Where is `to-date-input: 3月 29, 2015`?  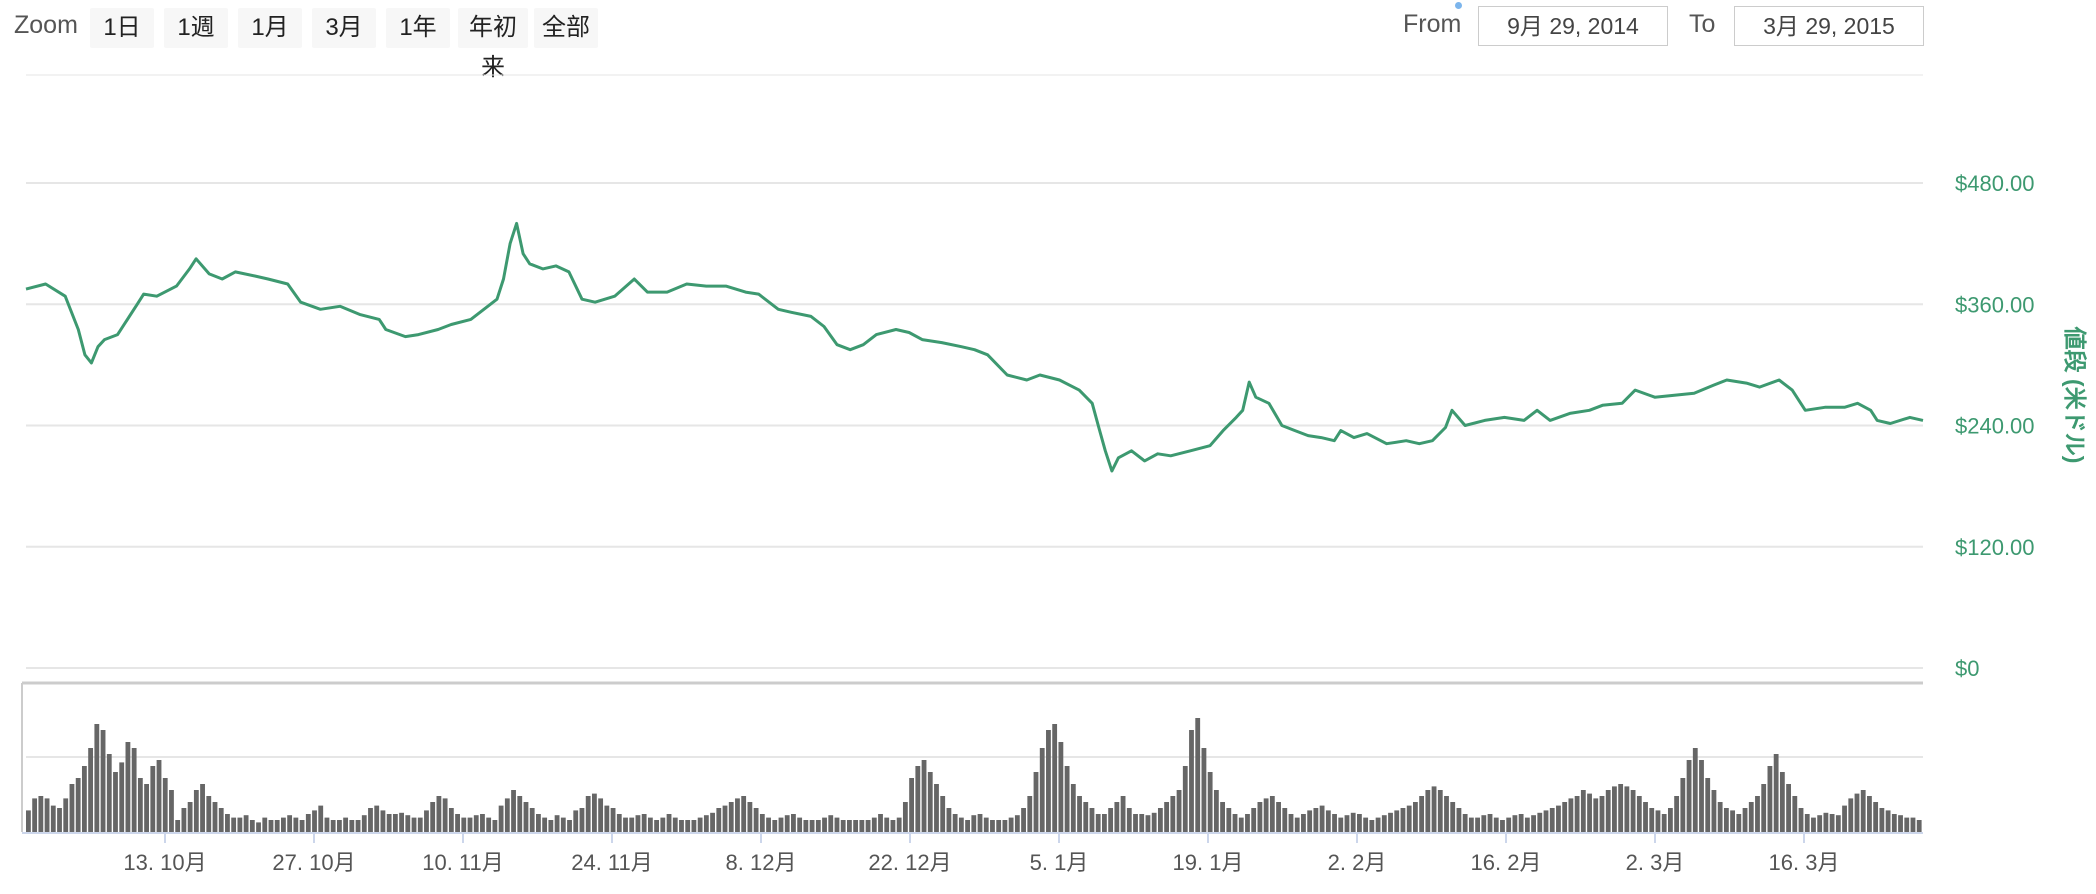
to-date-input: 3月 29, 2015 is located at coordinates (1829, 26).